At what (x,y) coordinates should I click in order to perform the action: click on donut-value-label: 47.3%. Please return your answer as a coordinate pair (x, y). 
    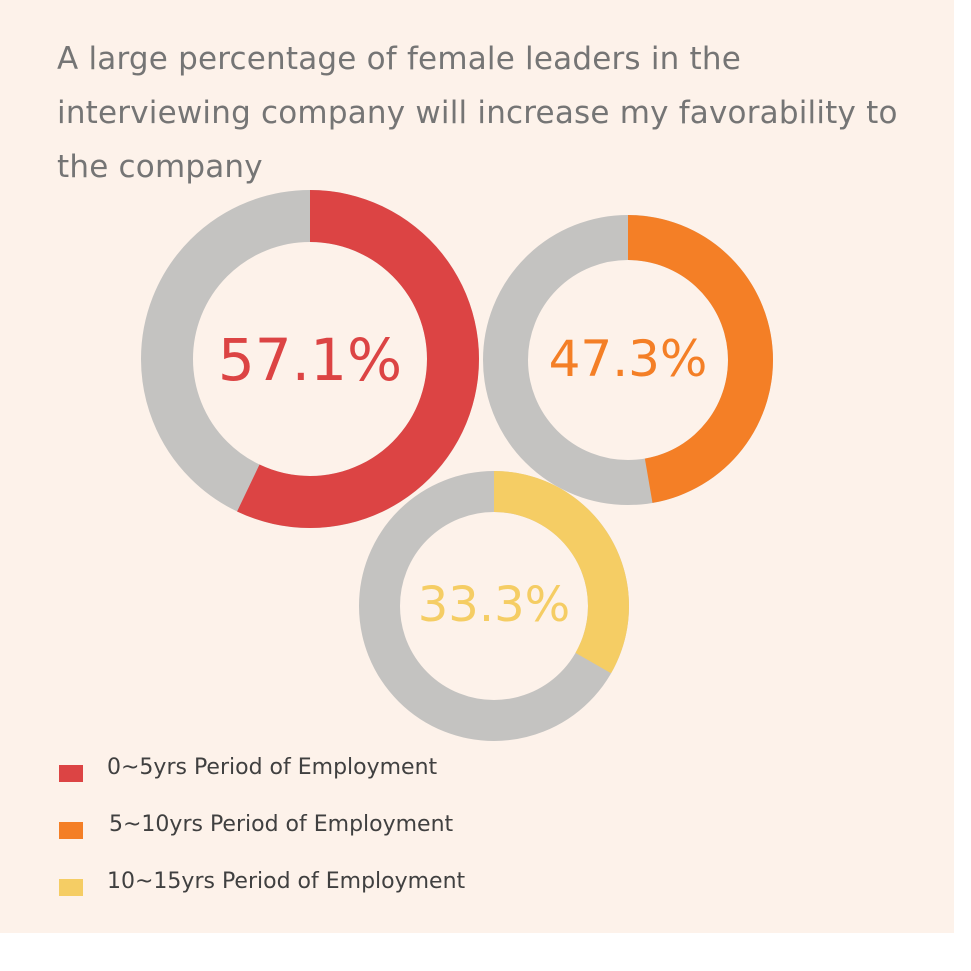
    Looking at the image, I should click on (628, 359).